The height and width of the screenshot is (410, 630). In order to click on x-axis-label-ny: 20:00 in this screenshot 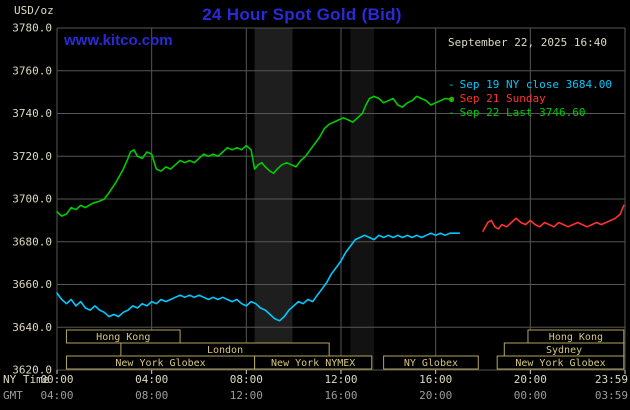, I will do `click(530, 379)`.